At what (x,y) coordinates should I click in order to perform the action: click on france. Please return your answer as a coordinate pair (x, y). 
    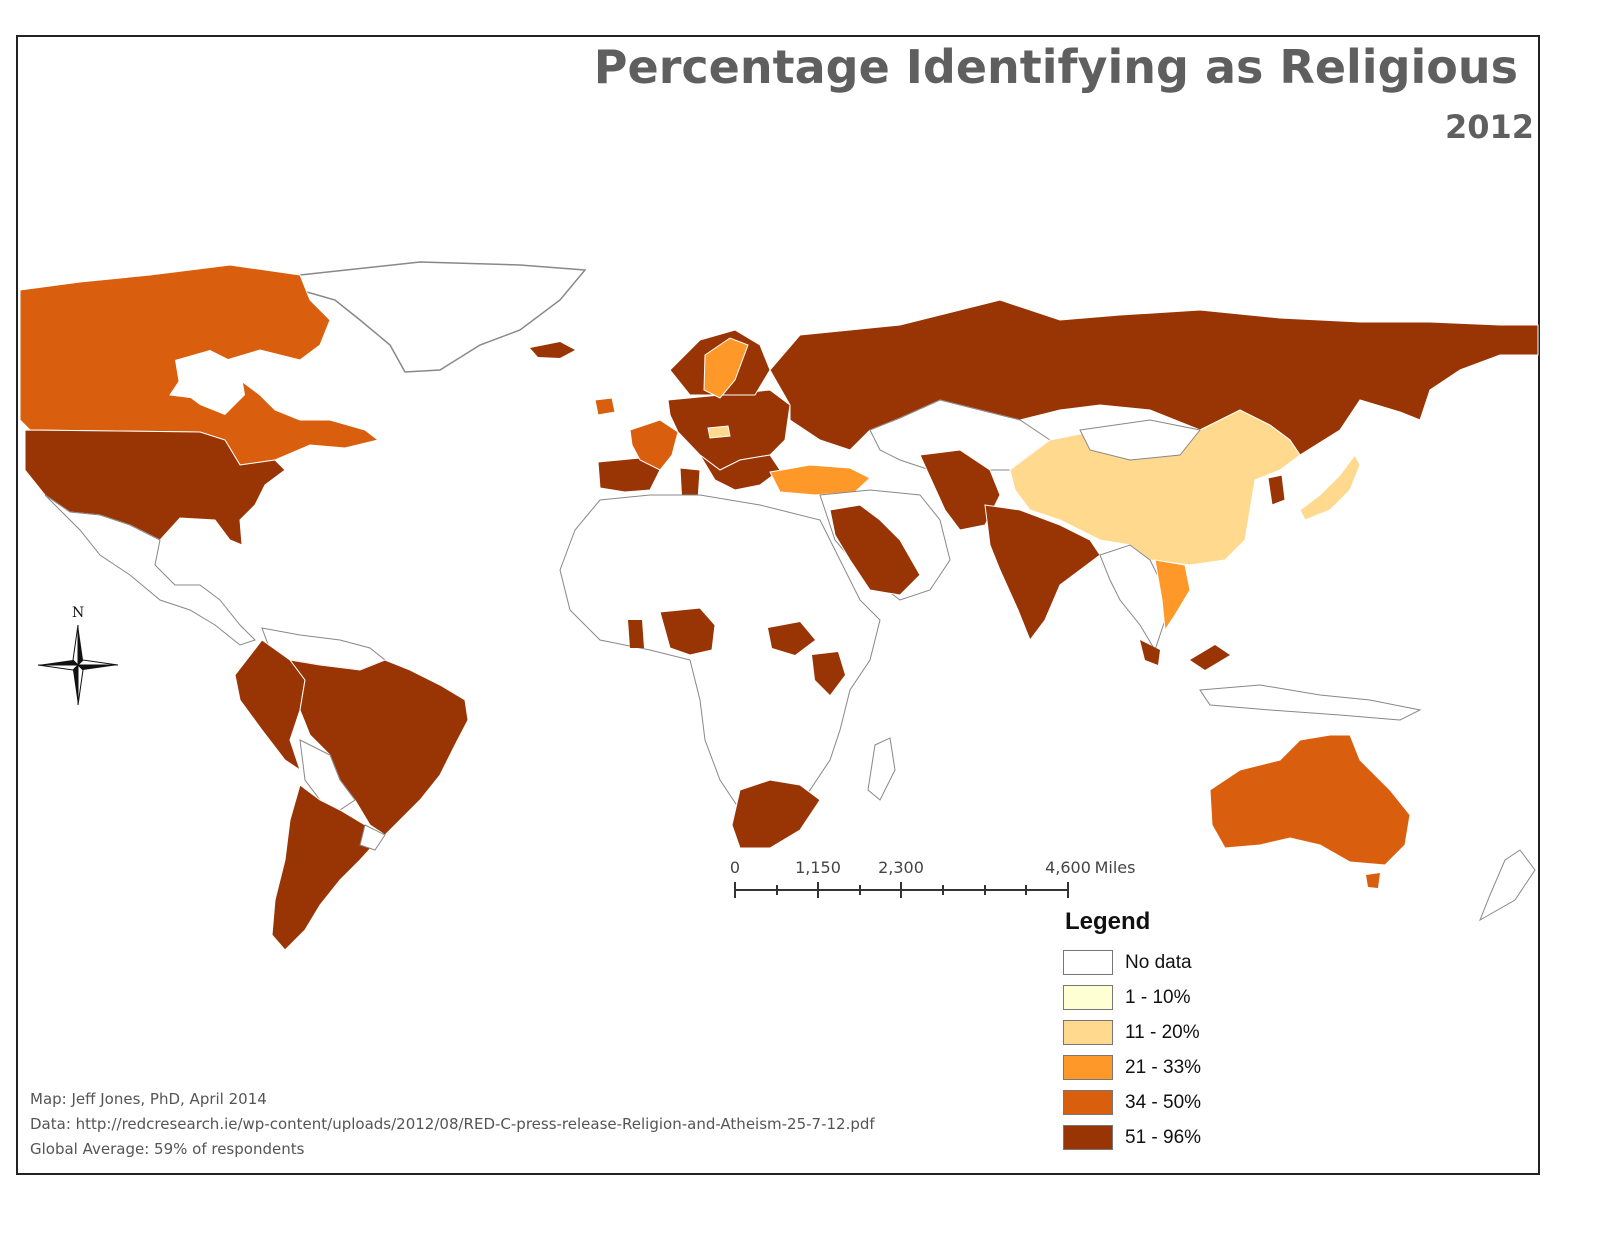
    Looking at the image, I should click on (654, 445).